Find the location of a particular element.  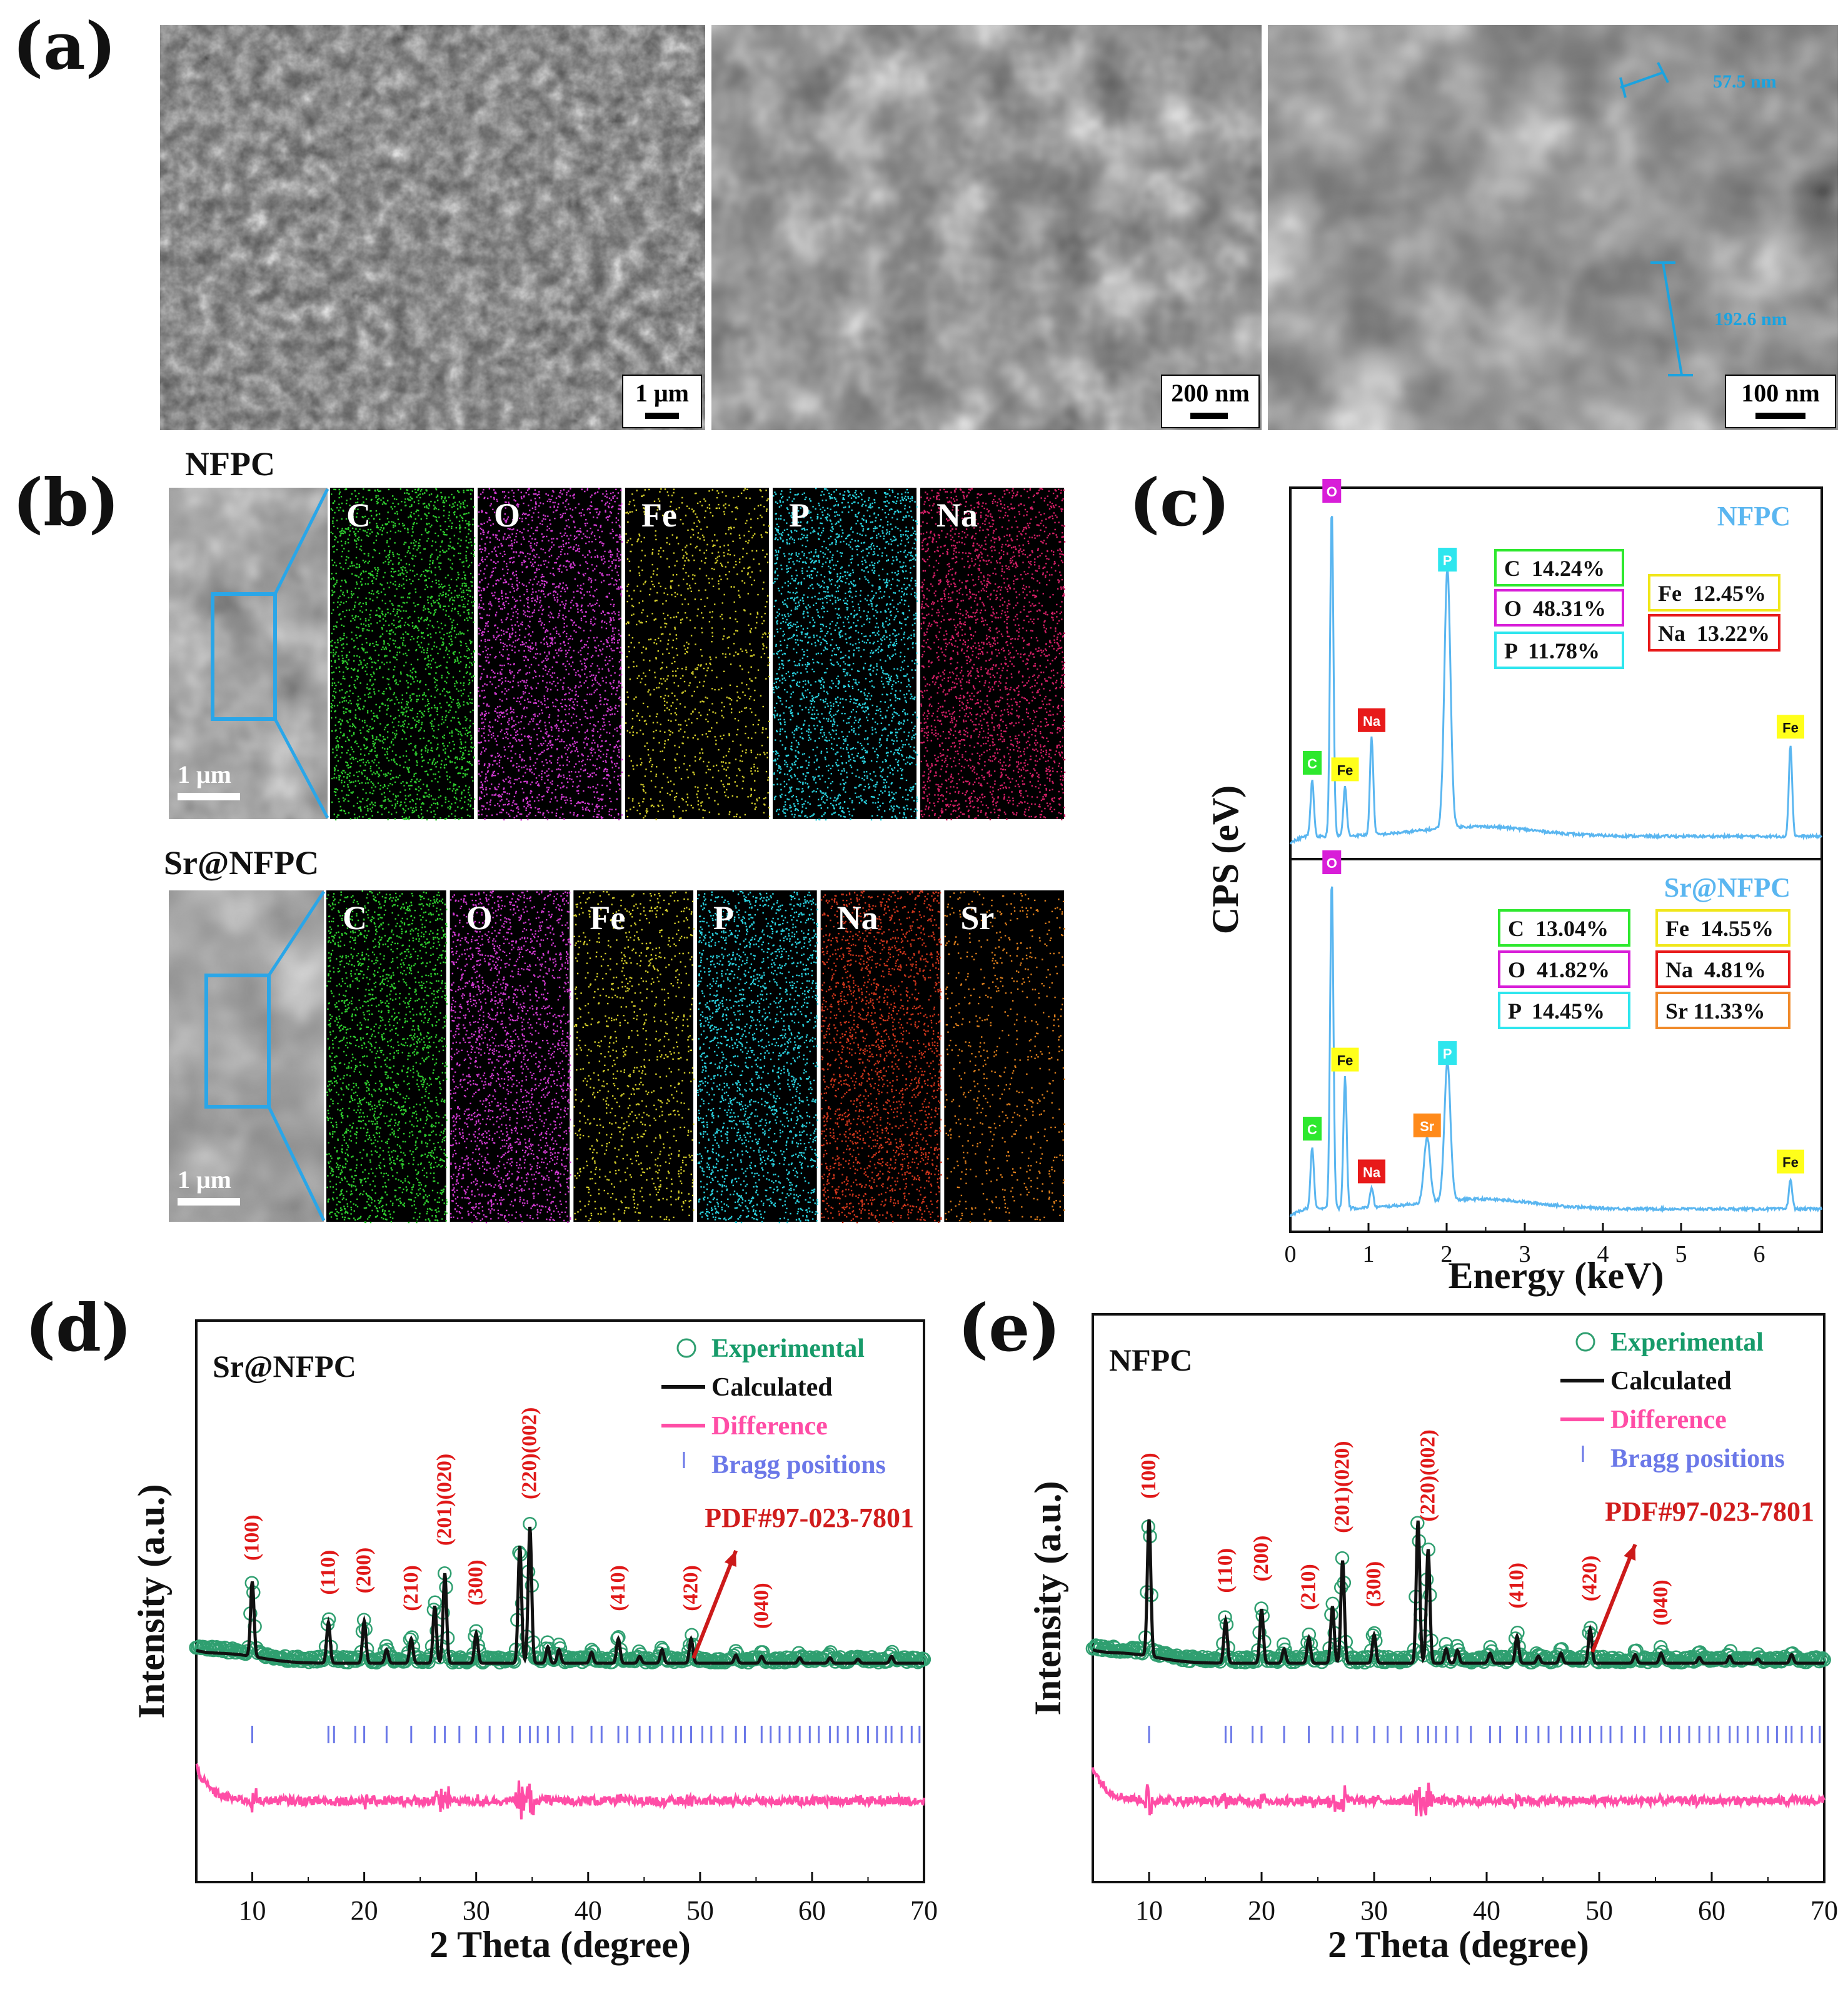

x-tick-label: 20 is located at coordinates (1261, 1911).